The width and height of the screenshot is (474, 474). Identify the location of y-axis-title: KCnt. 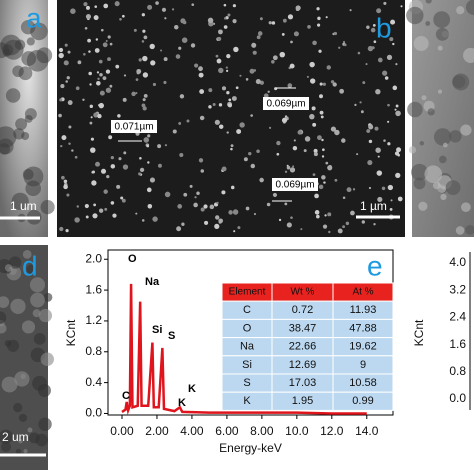
(419, 332).